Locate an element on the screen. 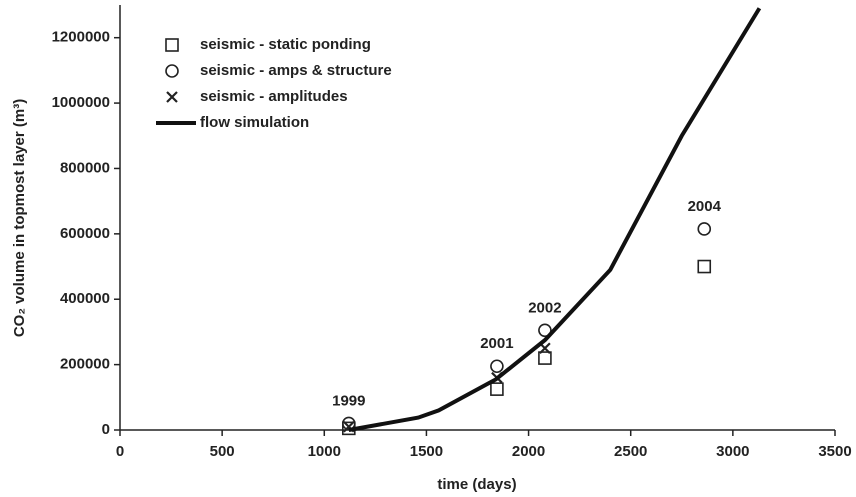 The width and height of the screenshot is (856, 497). y-tick-label: 0 is located at coordinates (106, 429).